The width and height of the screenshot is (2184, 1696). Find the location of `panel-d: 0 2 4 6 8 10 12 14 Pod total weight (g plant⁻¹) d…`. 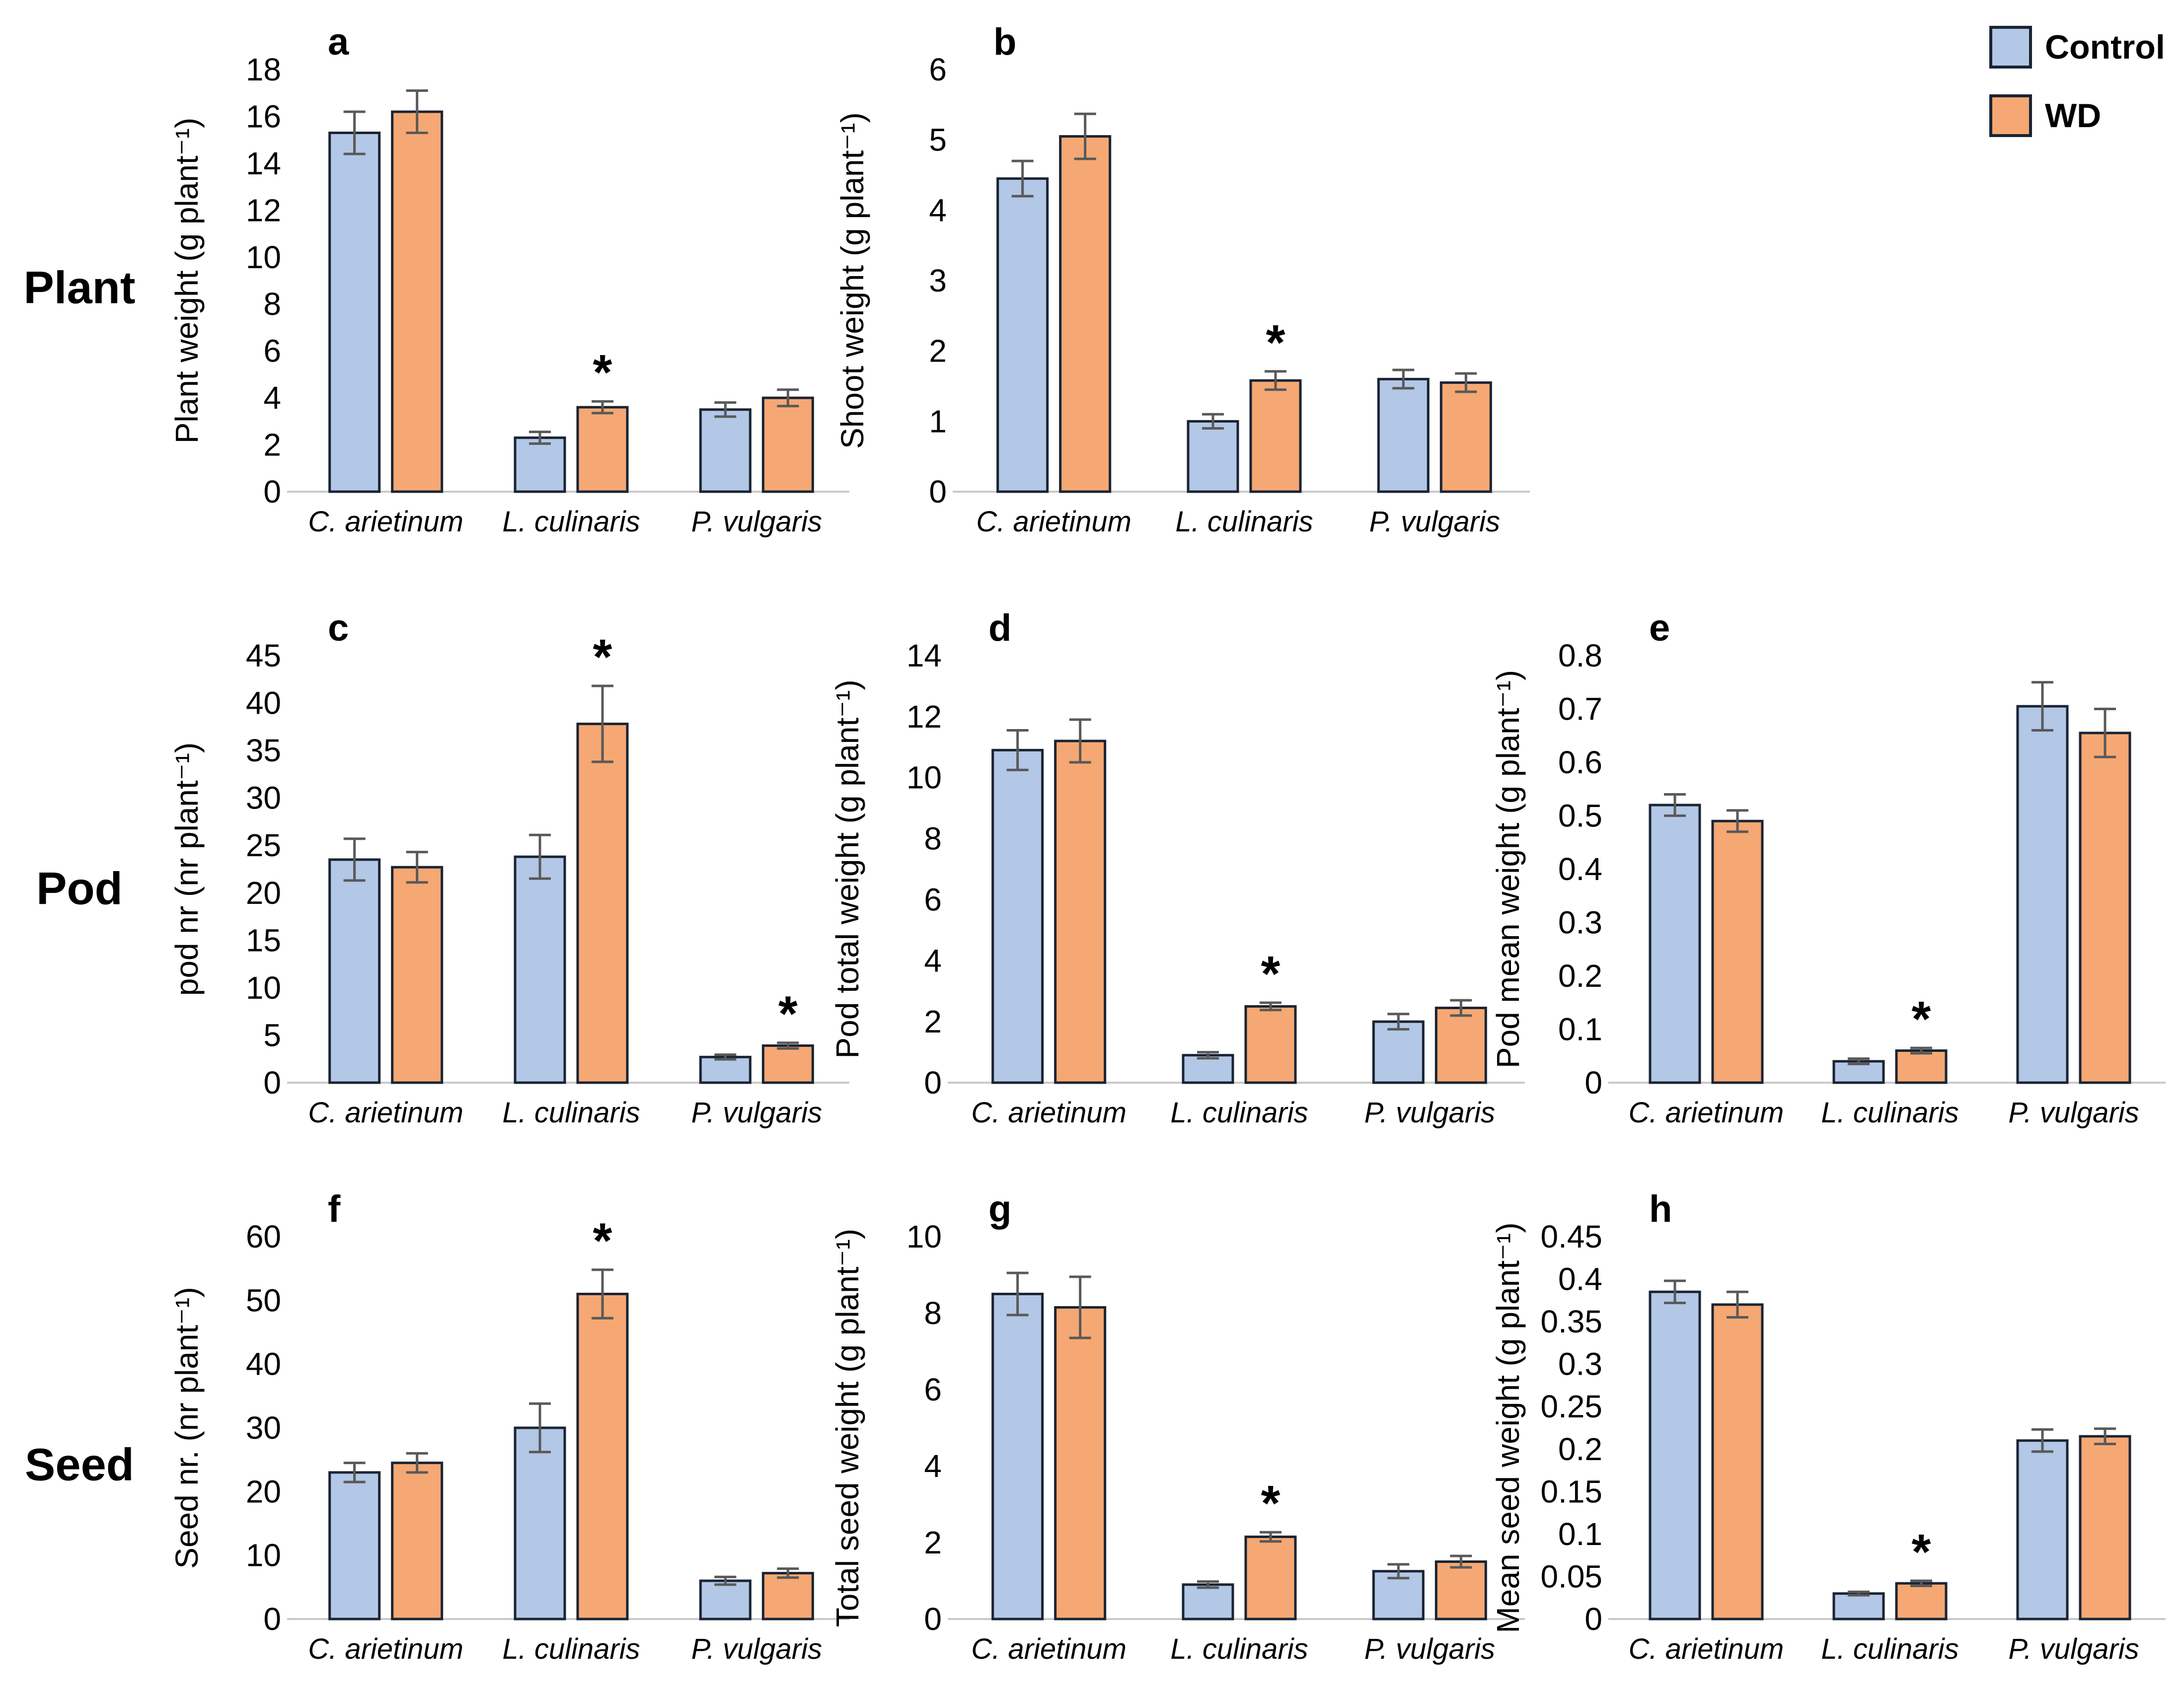

panel-d: 0 2 4 6 8 10 12 14 Pod total weight (g plant⁻¹) d… is located at coordinates (1184, 877).